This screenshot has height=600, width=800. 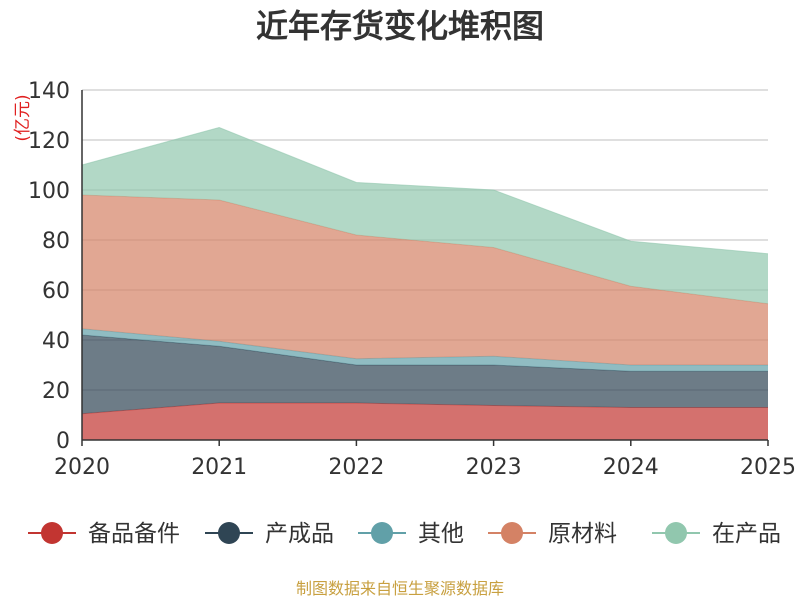 What do you see at coordinates (63, 441) in the screenshot?
I see `y-tick-0: 0` at bounding box center [63, 441].